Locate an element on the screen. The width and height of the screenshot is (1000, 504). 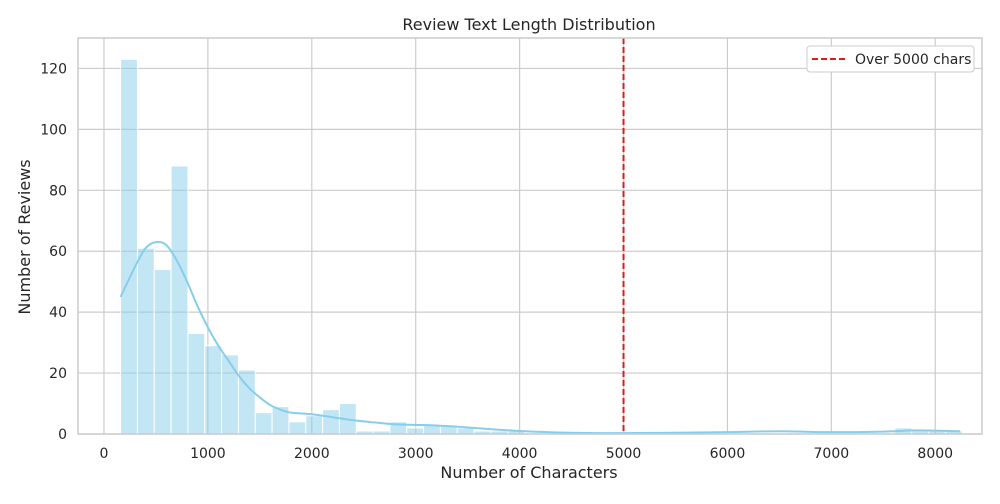
x-tick-label: 6000 is located at coordinates (728, 454).